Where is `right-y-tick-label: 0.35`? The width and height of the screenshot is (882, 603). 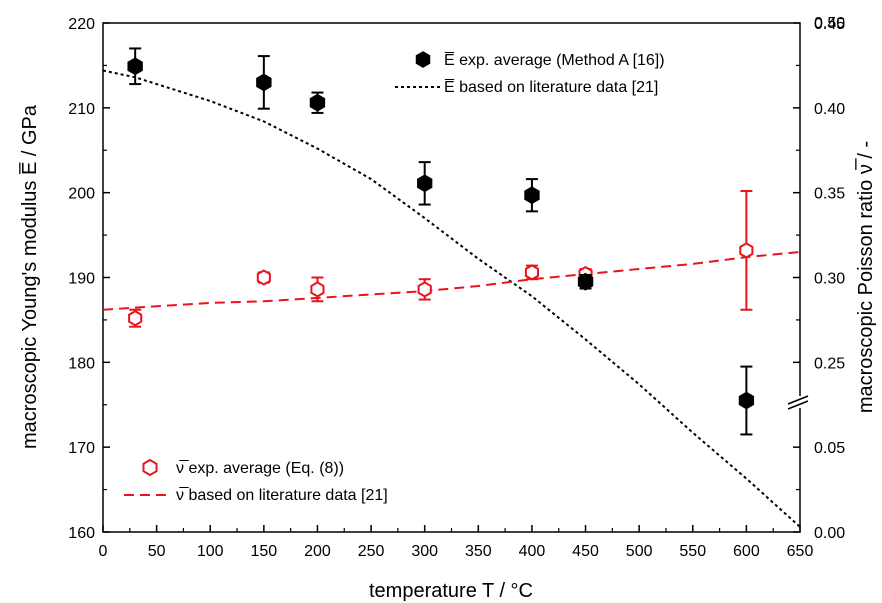 right-y-tick-label: 0.35 is located at coordinates (829, 194).